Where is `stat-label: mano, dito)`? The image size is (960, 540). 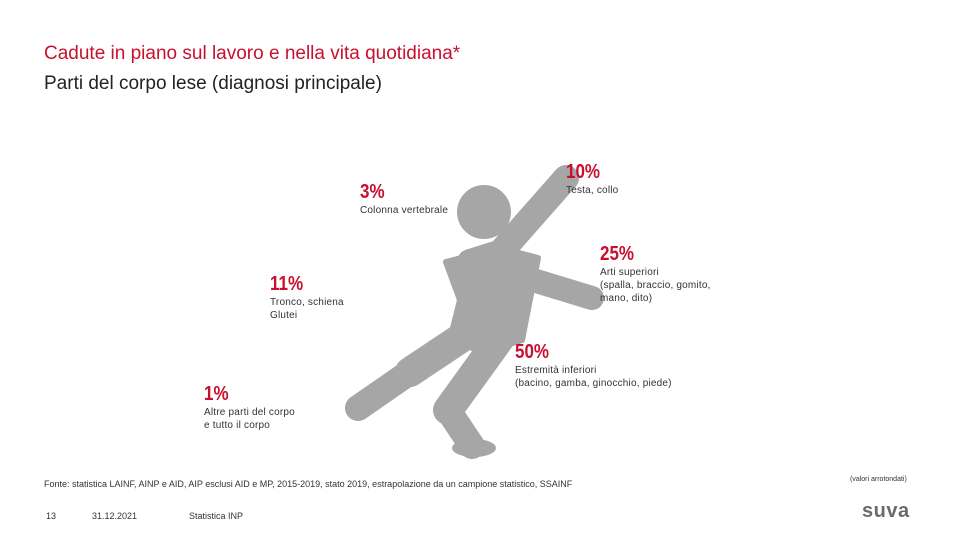 stat-label: mano, dito) is located at coordinates (626, 298).